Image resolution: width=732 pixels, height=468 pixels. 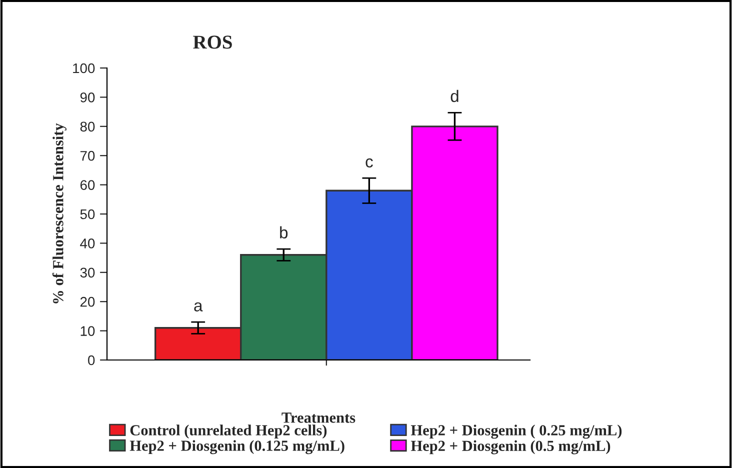 What do you see at coordinates (454, 96) in the screenshot?
I see `data-label: d` at bounding box center [454, 96].